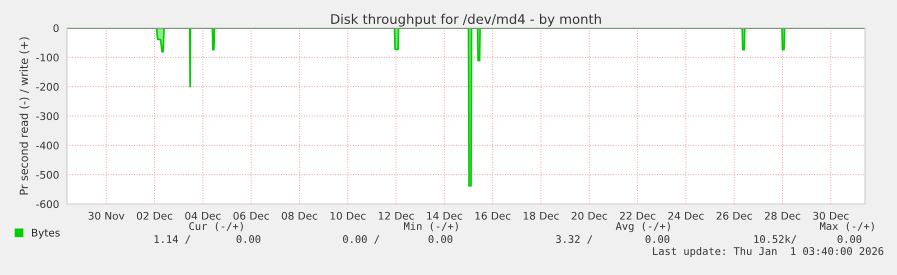  What do you see at coordinates (830, 216) in the screenshot?
I see `x-tick-label: 30 Dec` at bounding box center [830, 216].